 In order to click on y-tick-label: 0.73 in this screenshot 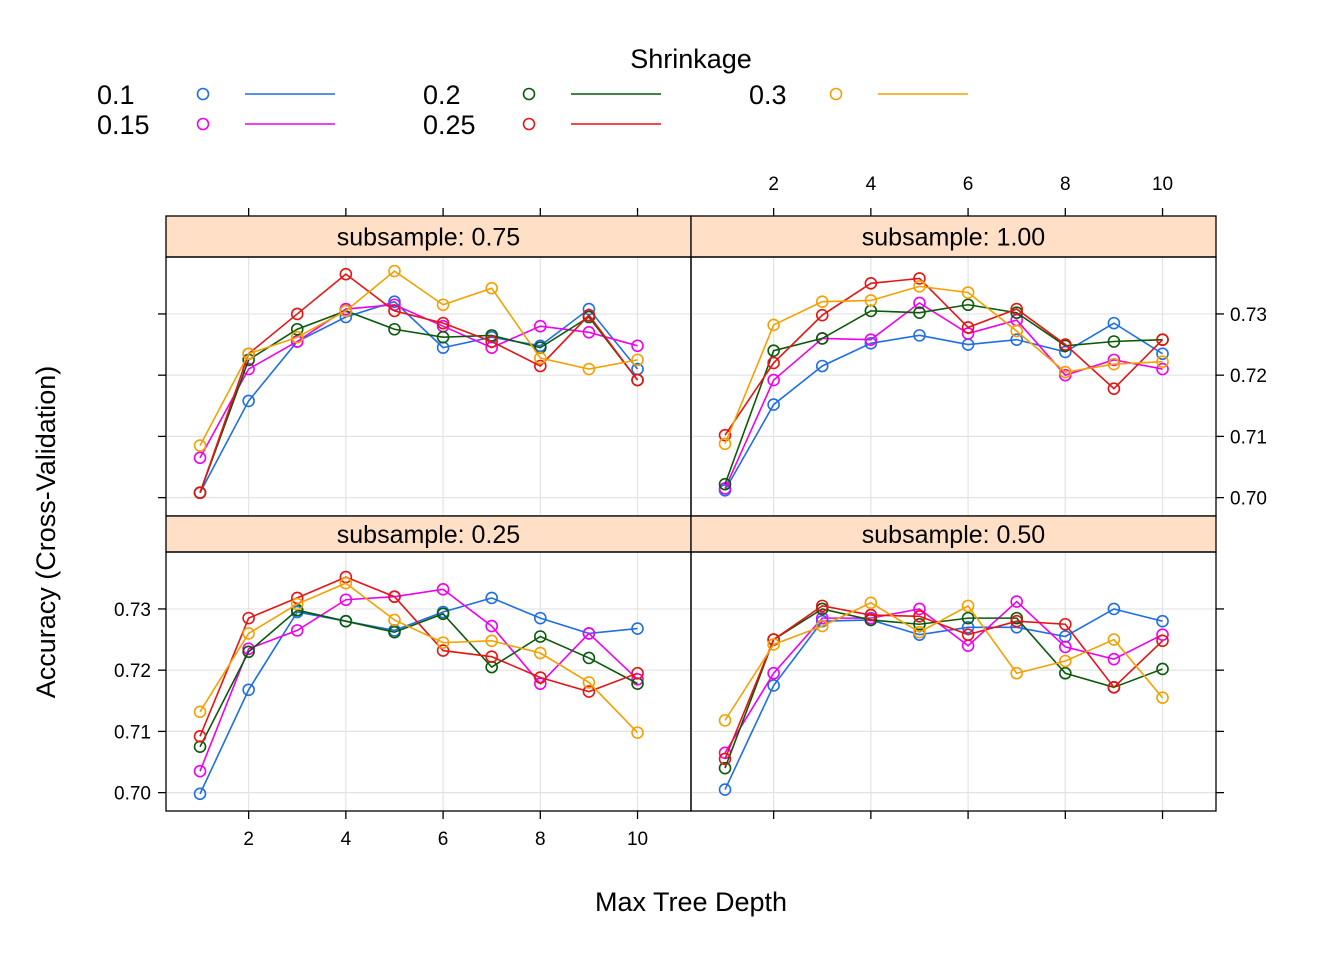, I will do `click(1248, 315)`.